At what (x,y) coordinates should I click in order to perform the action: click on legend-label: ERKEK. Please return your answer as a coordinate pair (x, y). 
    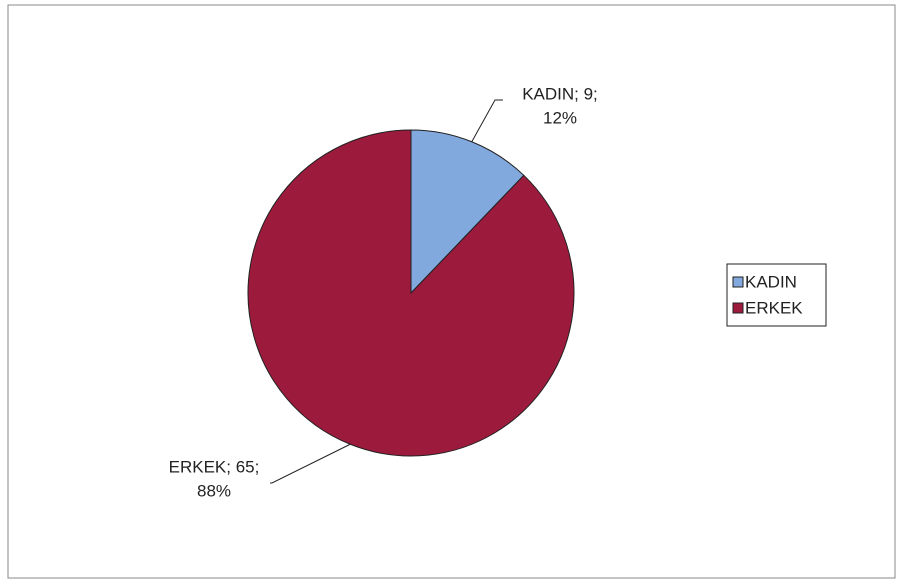
    Looking at the image, I should click on (774, 307).